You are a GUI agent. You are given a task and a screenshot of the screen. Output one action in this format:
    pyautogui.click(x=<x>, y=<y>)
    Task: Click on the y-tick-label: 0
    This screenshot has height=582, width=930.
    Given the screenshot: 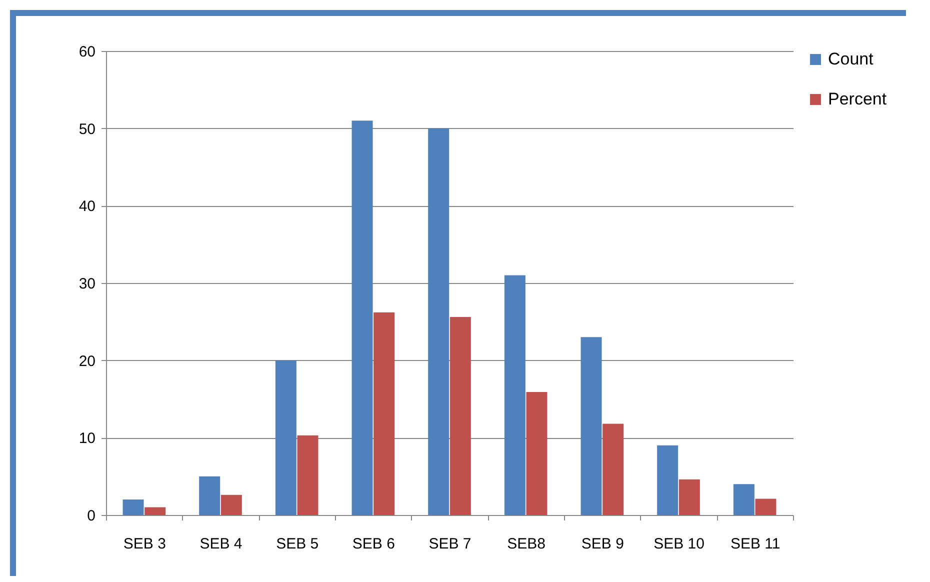 What is the action you would take?
    pyautogui.click(x=91, y=516)
    